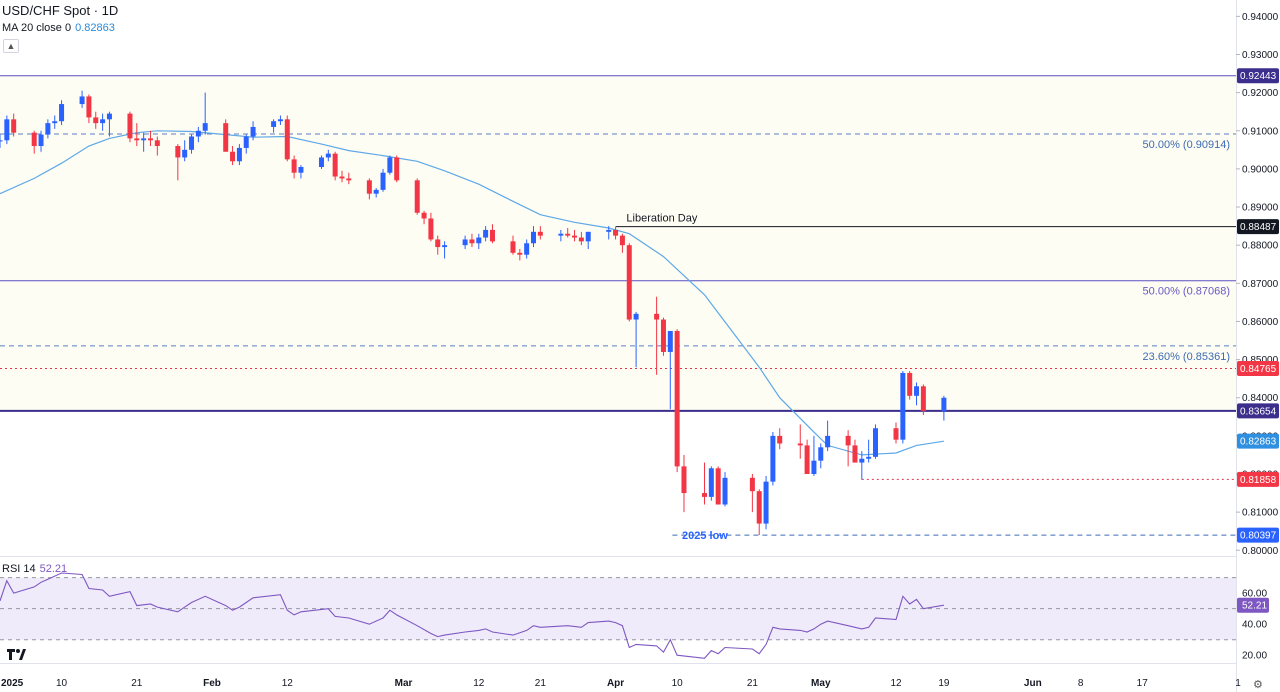 Image resolution: width=1280 pixels, height=692 pixels. Describe the element at coordinates (58, 28) in the screenshot. I see `ma-legend: MA 20 close 0 0.82863` at that location.